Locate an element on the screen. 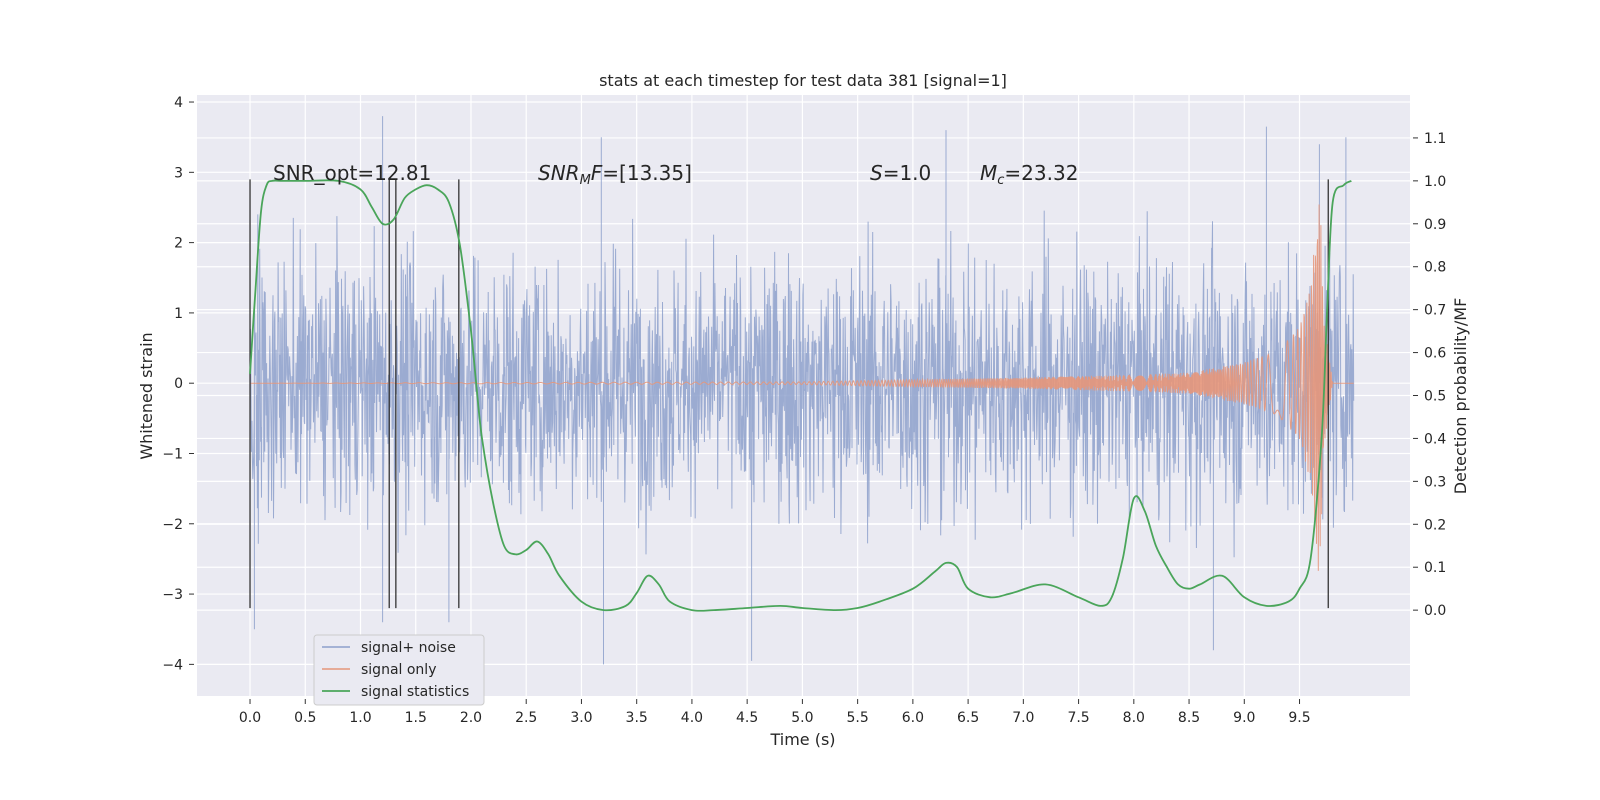  right-y-tick-label: 0.7 is located at coordinates (1435, 311).